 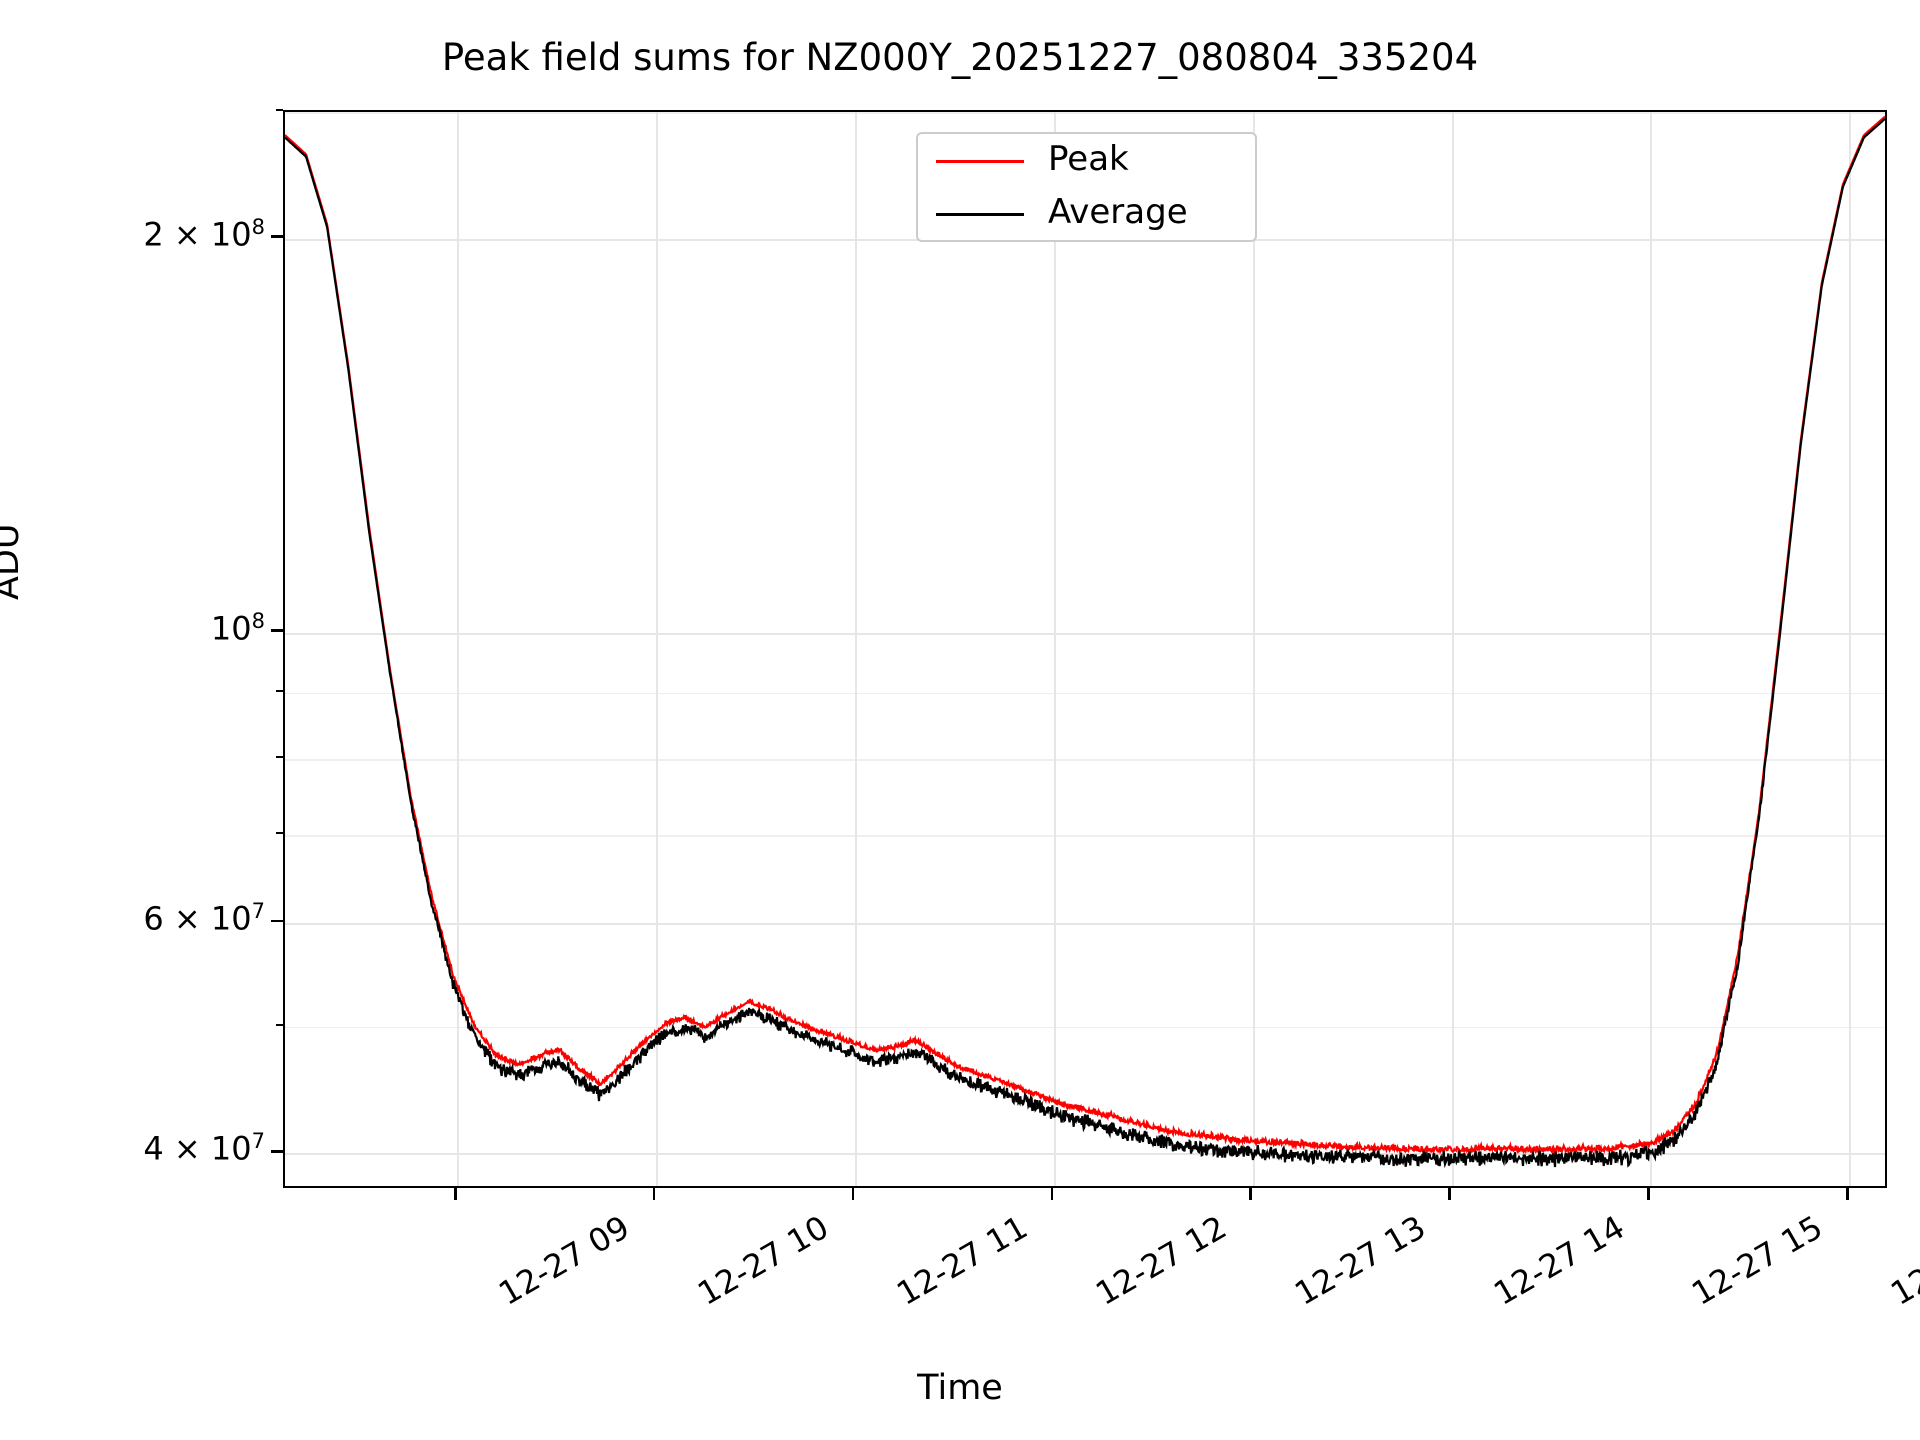 I want to click on legend-swatch-peak, so click(x=980, y=161).